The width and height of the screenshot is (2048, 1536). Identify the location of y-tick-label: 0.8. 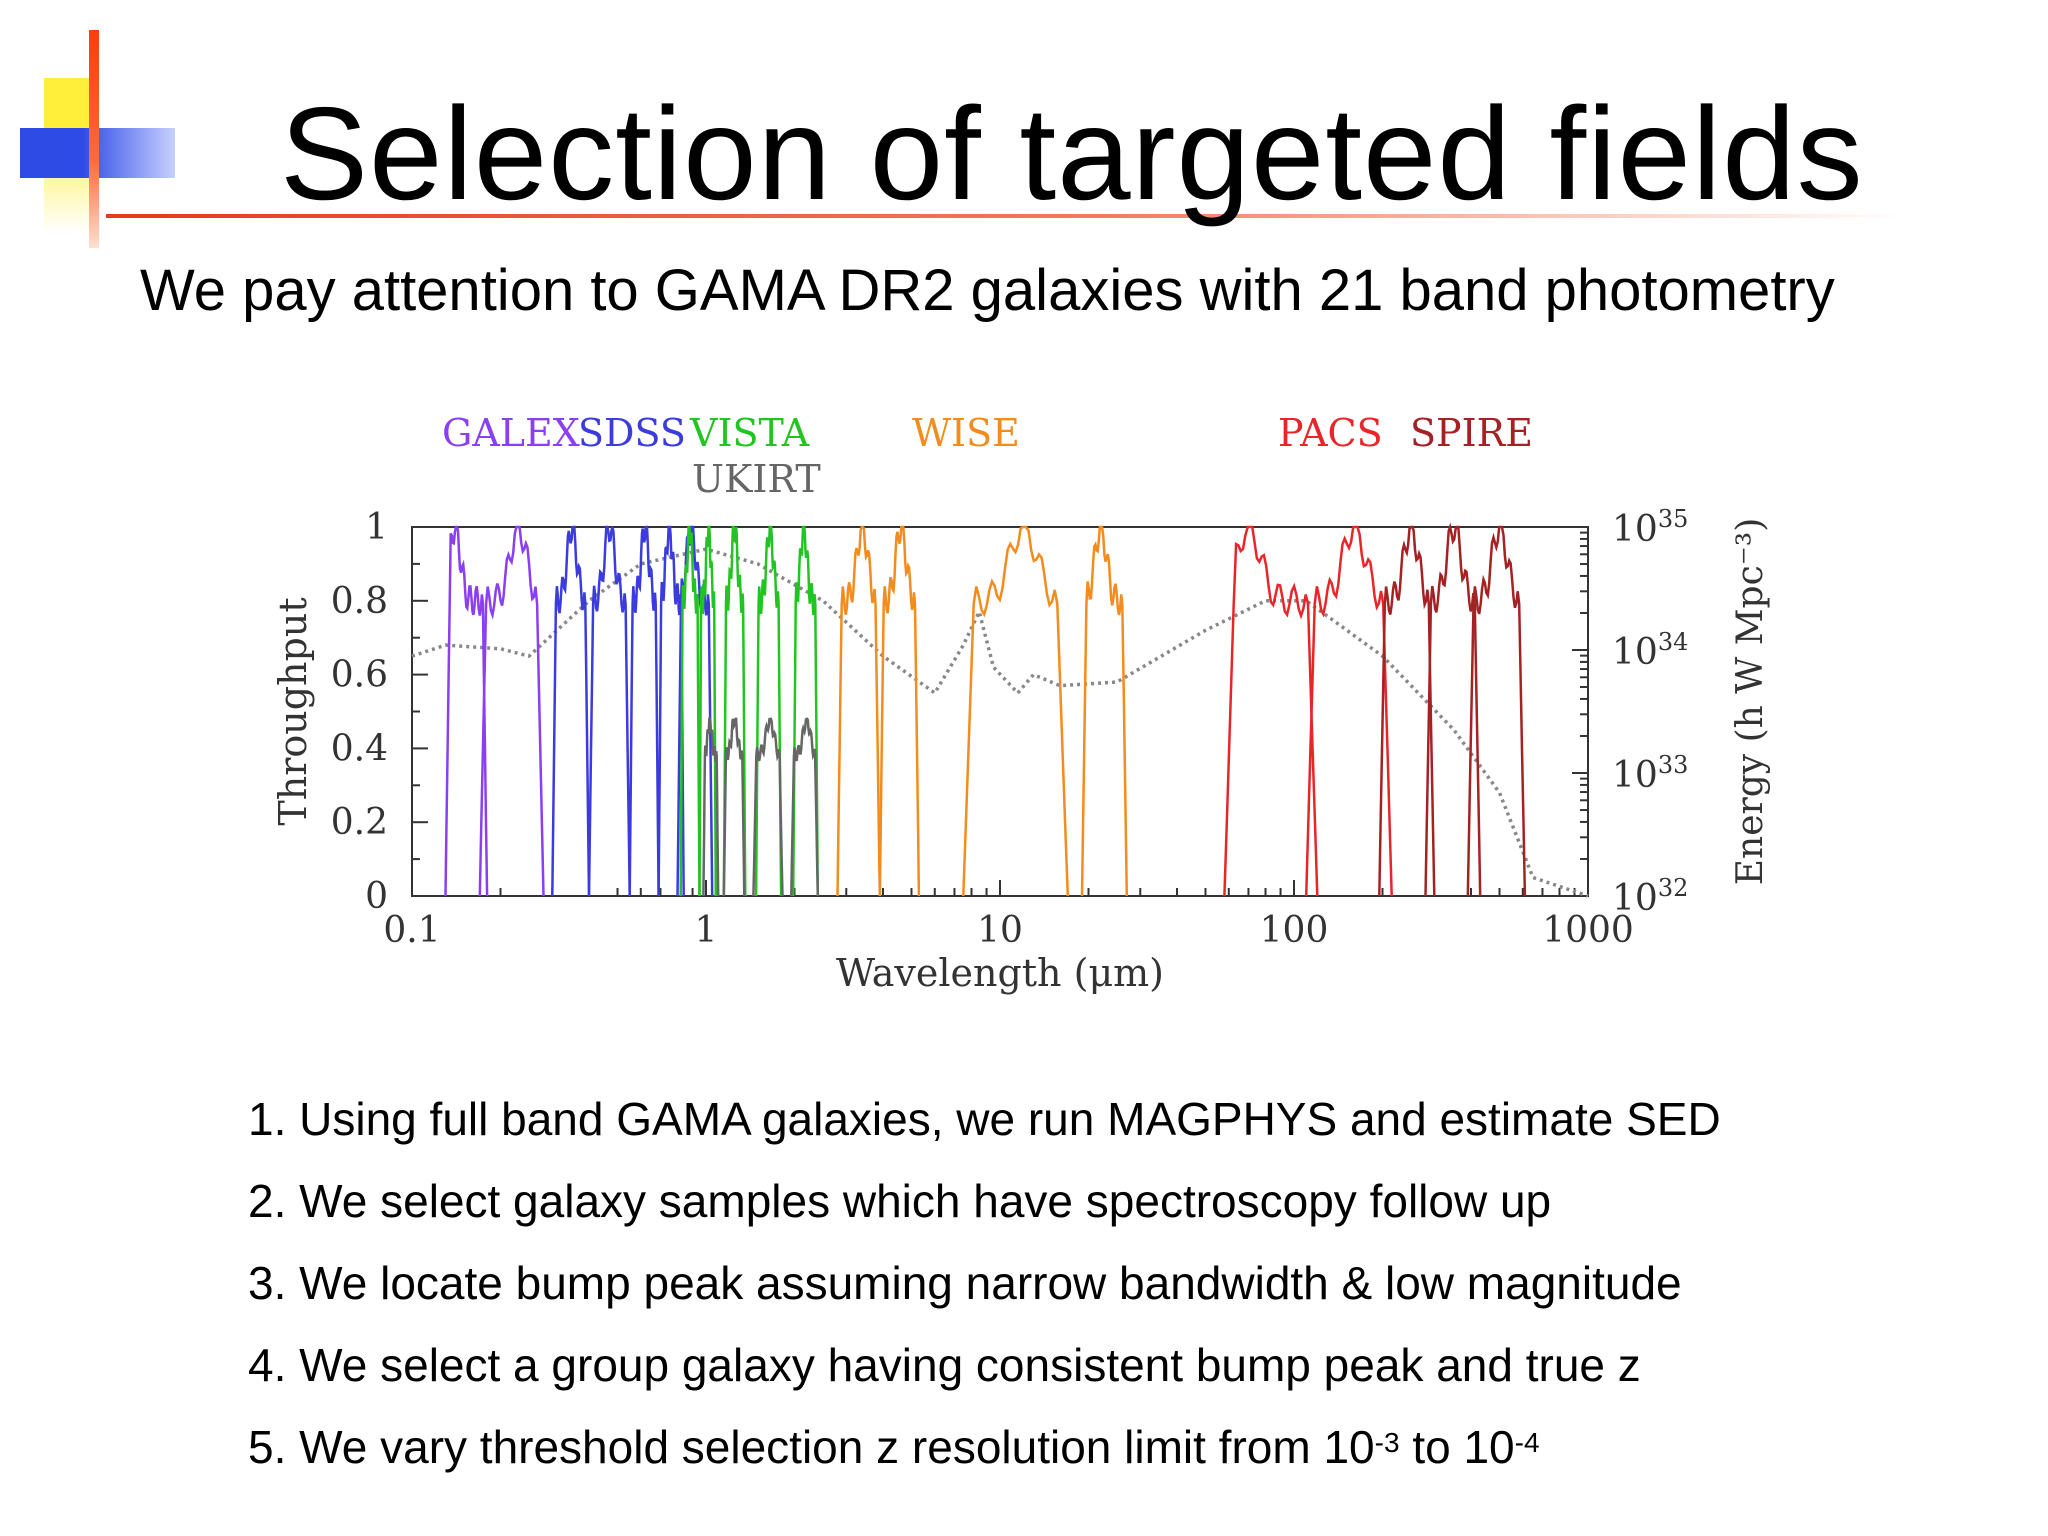
(359, 601).